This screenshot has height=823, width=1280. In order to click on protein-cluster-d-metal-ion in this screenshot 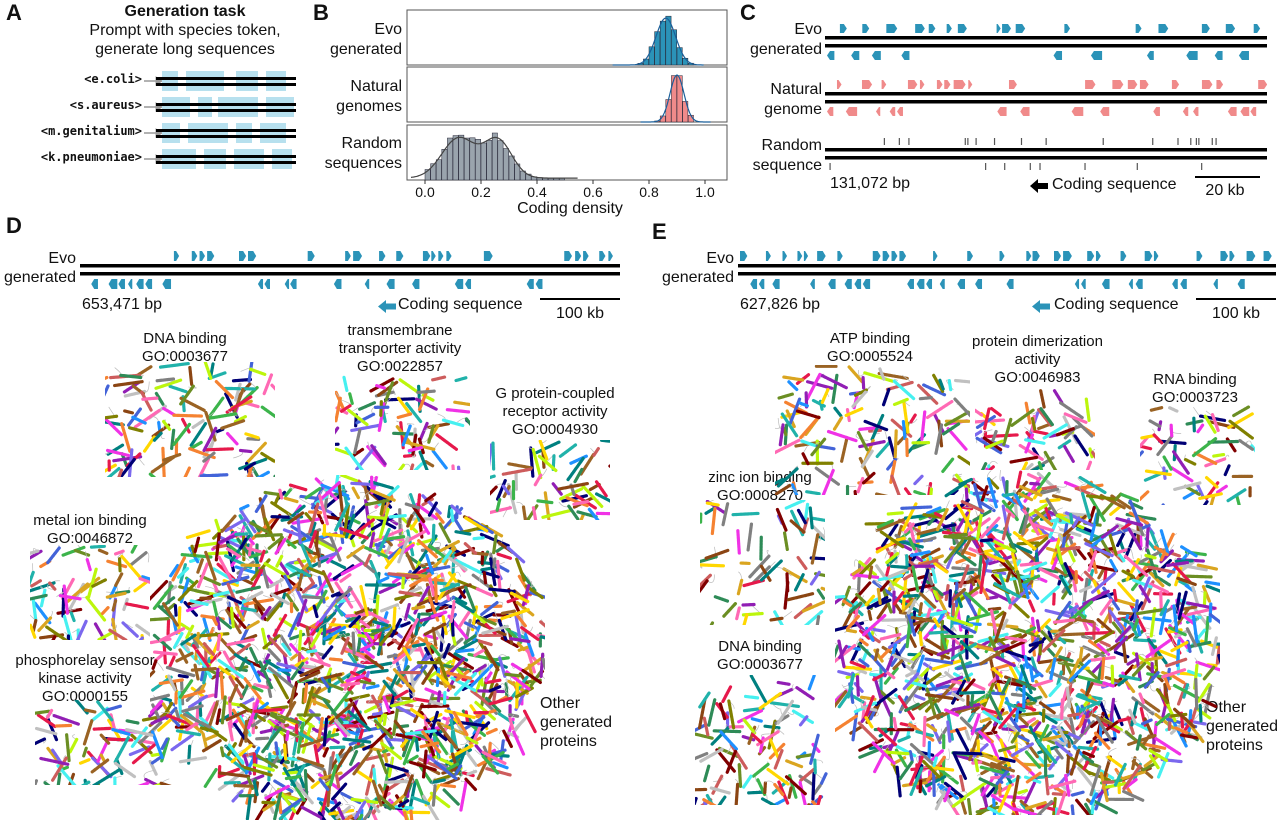, I will do `click(90, 592)`.